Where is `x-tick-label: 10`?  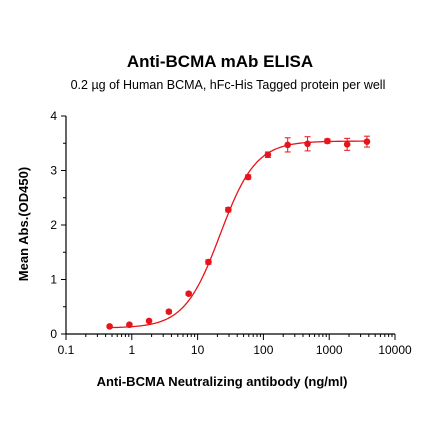
x-tick-label: 10 is located at coordinates (198, 350).